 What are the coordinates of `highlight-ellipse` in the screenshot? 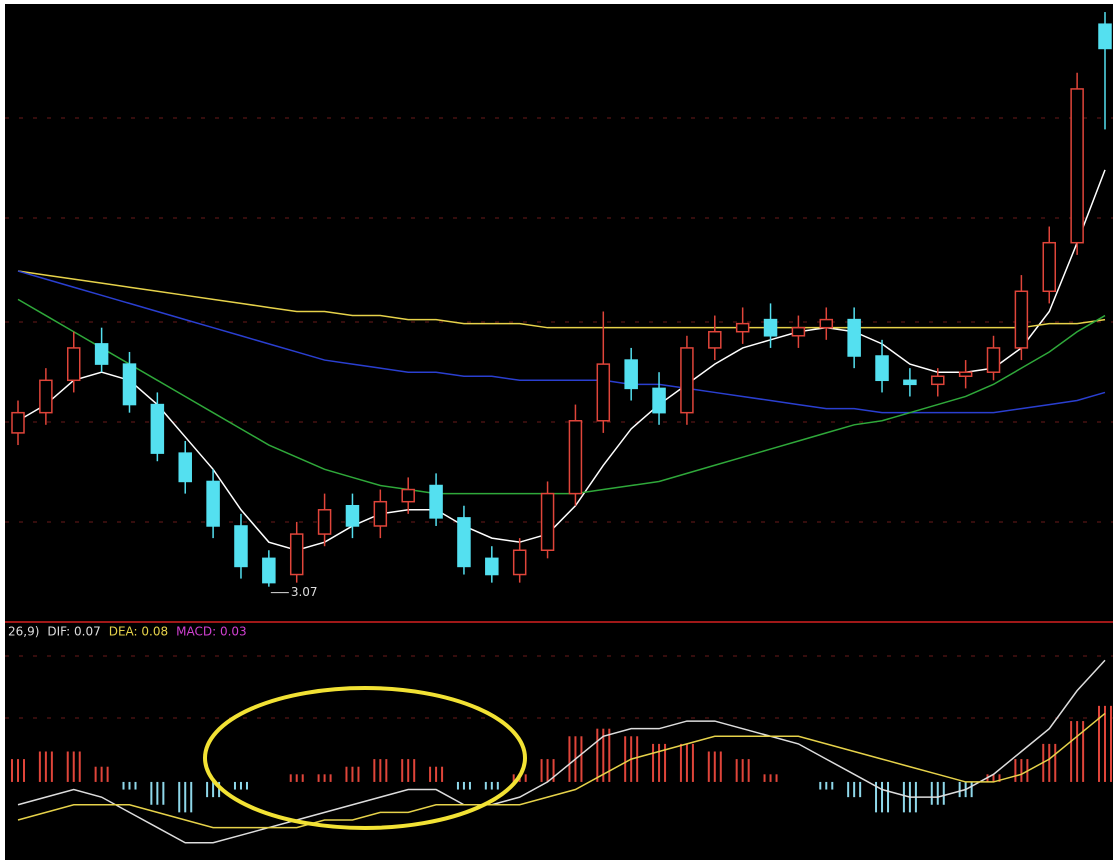 It's located at (365, 758).